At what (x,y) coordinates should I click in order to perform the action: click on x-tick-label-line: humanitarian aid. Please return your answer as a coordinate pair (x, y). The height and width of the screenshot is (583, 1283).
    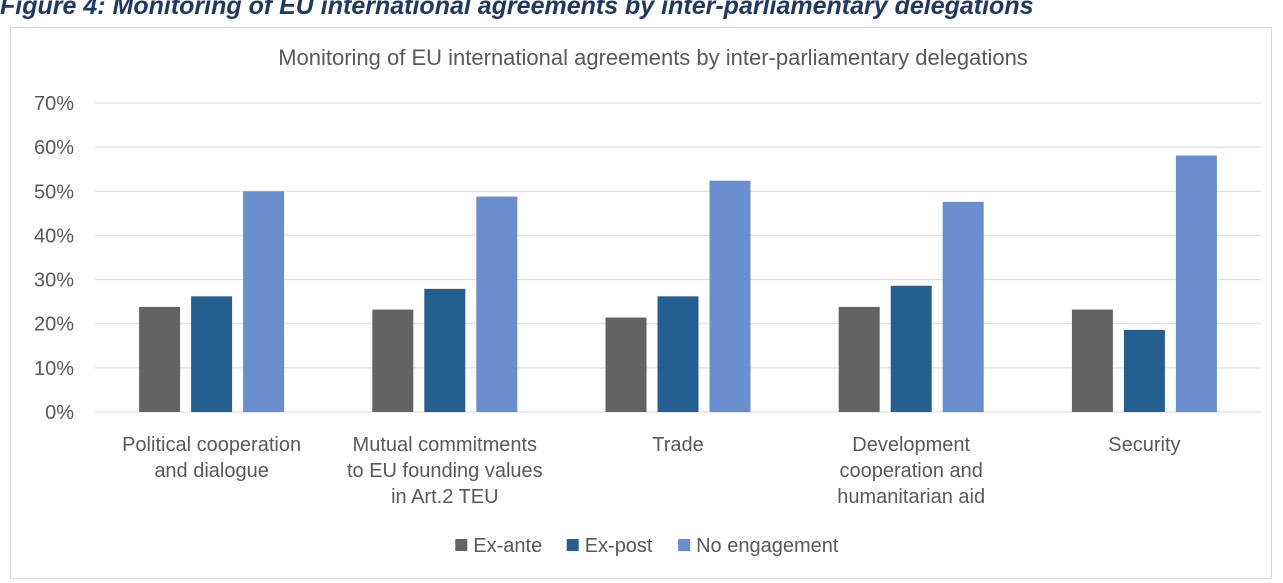
    Looking at the image, I should click on (911, 497).